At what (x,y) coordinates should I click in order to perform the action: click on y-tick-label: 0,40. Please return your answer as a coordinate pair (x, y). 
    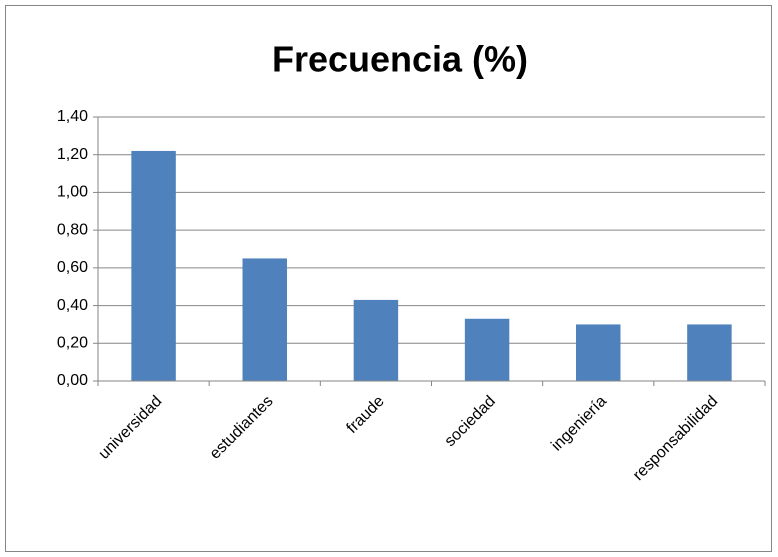
    Looking at the image, I should click on (72, 305).